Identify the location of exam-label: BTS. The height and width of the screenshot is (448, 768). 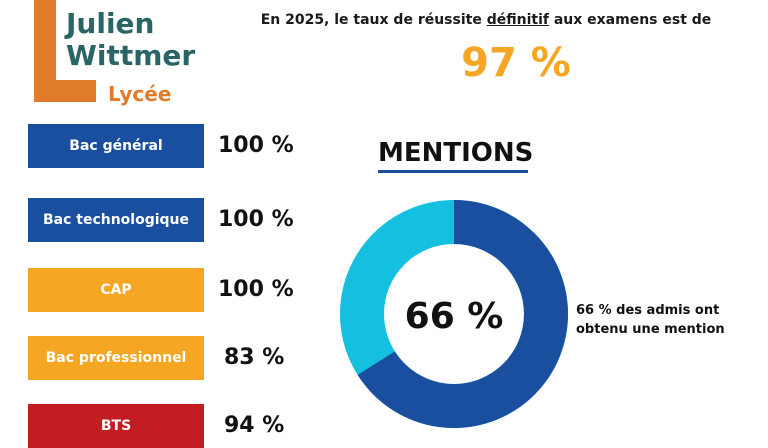
(116, 426).